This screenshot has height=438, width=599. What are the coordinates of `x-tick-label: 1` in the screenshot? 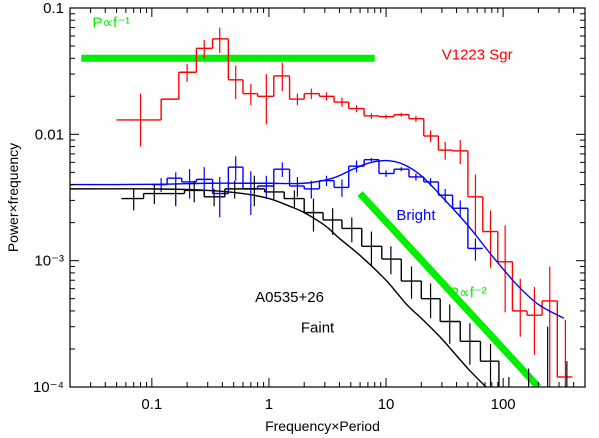 It's located at (269, 404).